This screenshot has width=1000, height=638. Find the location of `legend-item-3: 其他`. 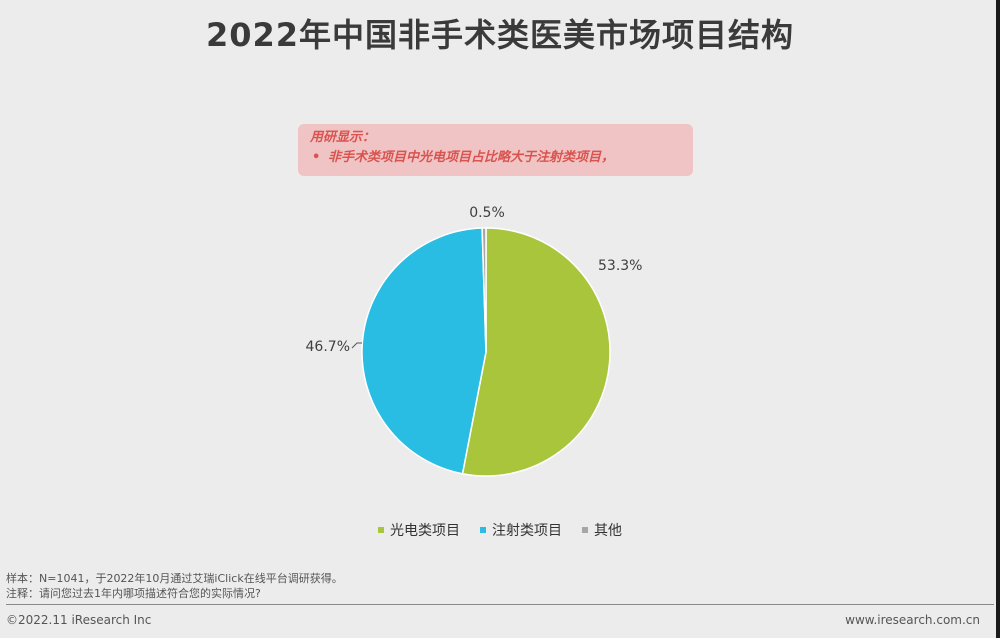

legend-item-3: 其他 is located at coordinates (602, 530).